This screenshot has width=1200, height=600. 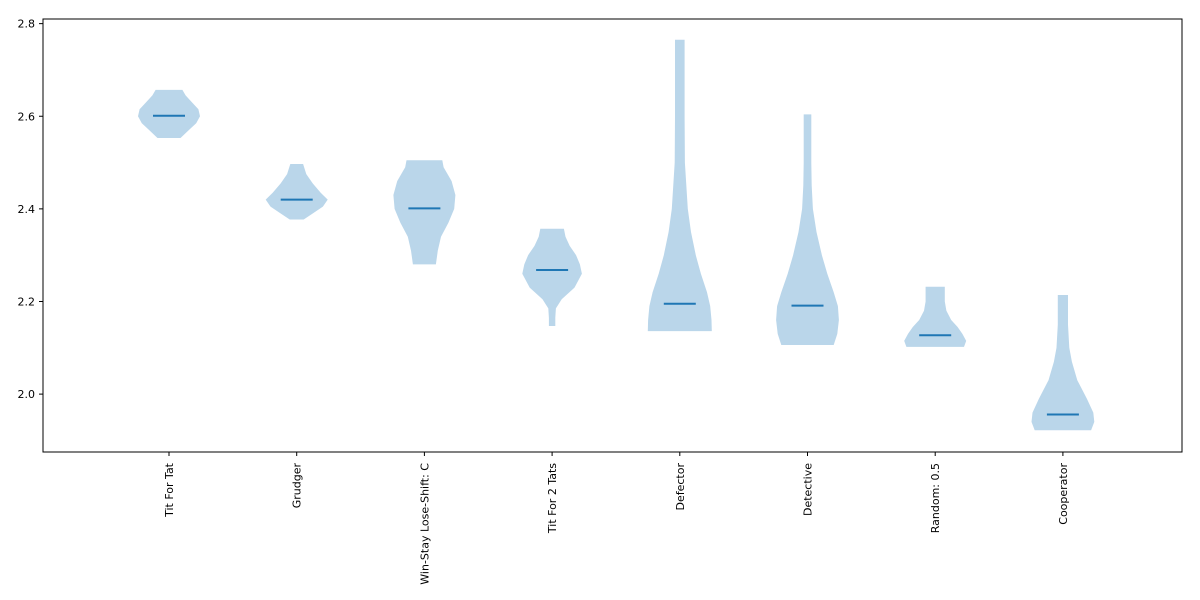 What do you see at coordinates (808, 489) in the screenshot?
I see `x-tick-label-6: Detective` at bounding box center [808, 489].